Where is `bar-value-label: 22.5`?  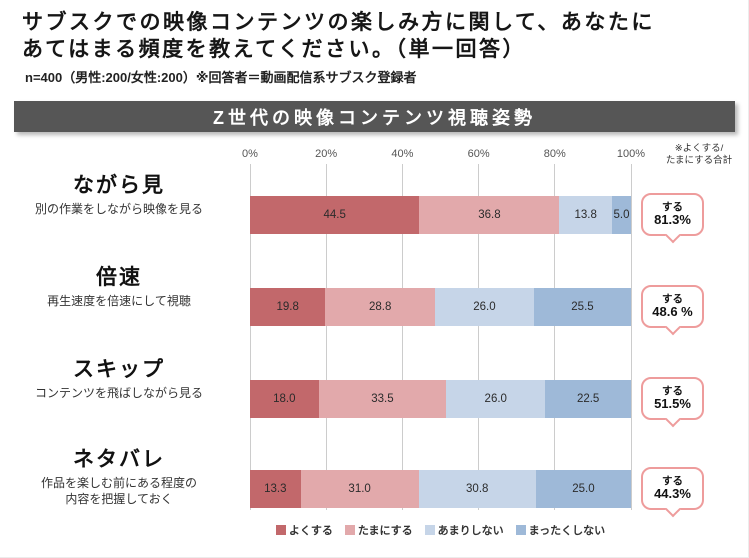 bar-value-label: 22.5 is located at coordinates (588, 399).